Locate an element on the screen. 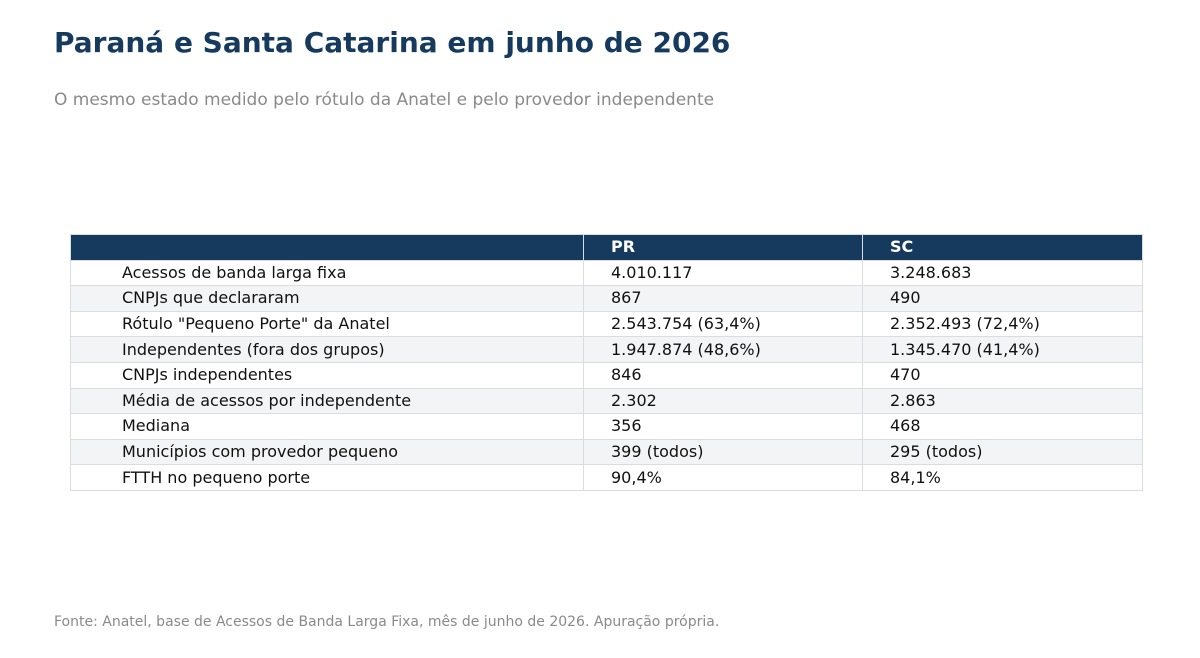 Image resolution: width=1200 pixels, height=658 pixels. header-cell-pr: PR is located at coordinates (723, 247).